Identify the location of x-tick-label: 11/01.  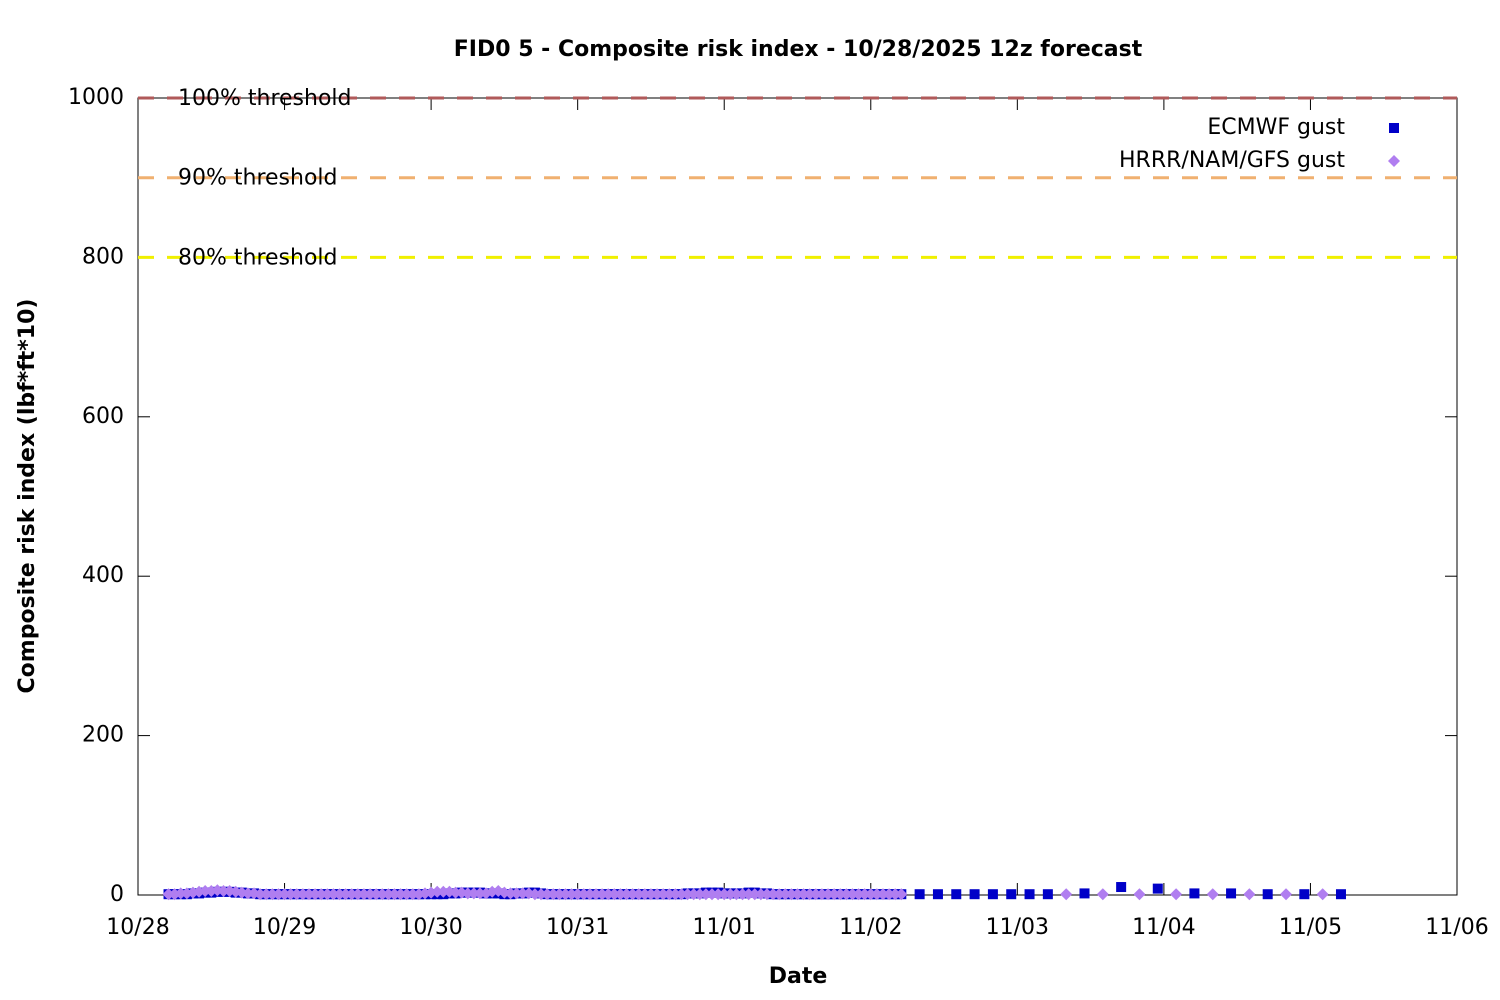
(724, 927).